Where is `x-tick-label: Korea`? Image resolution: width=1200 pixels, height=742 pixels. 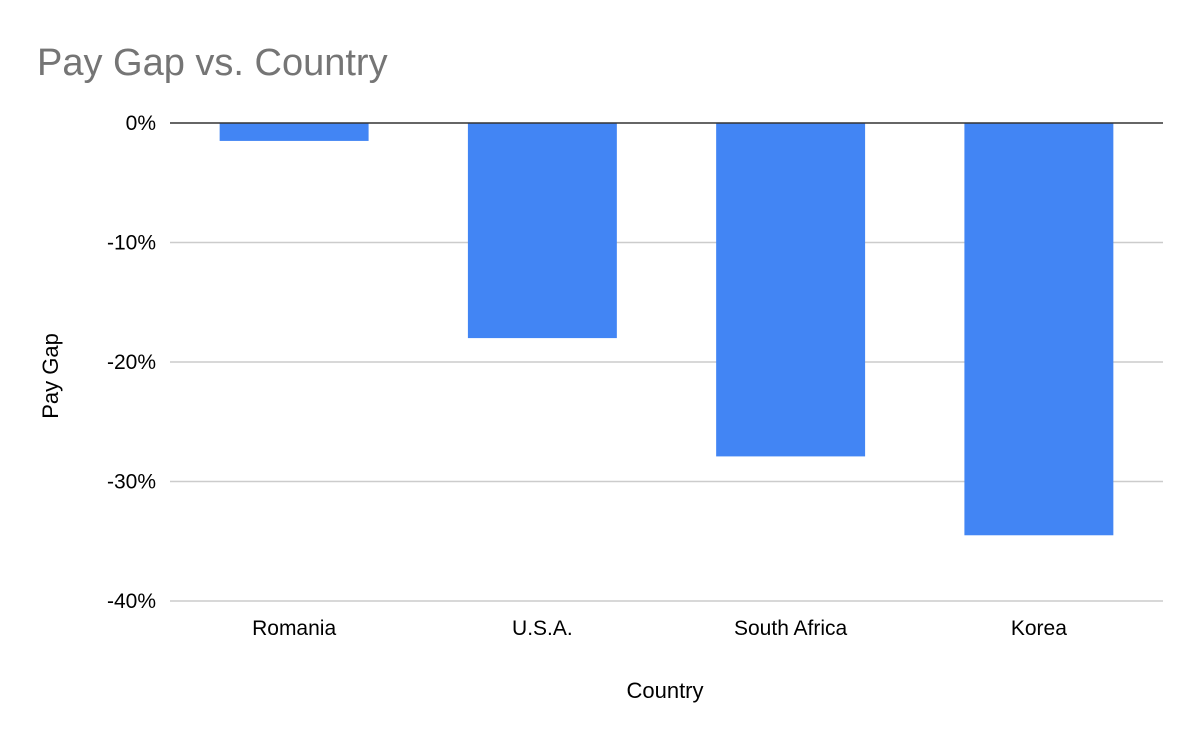
x-tick-label: Korea is located at coordinates (1039, 628).